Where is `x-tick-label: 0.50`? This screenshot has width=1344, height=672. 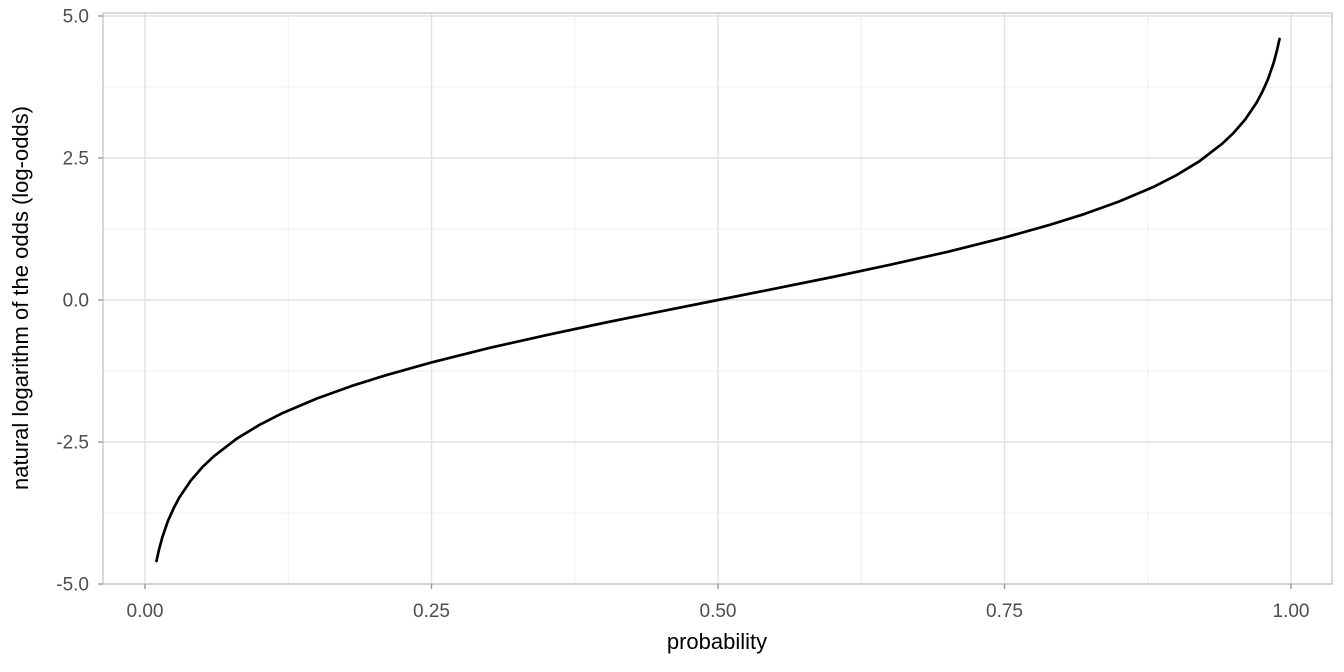 x-tick-label: 0.50 is located at coordinates (718, 611).